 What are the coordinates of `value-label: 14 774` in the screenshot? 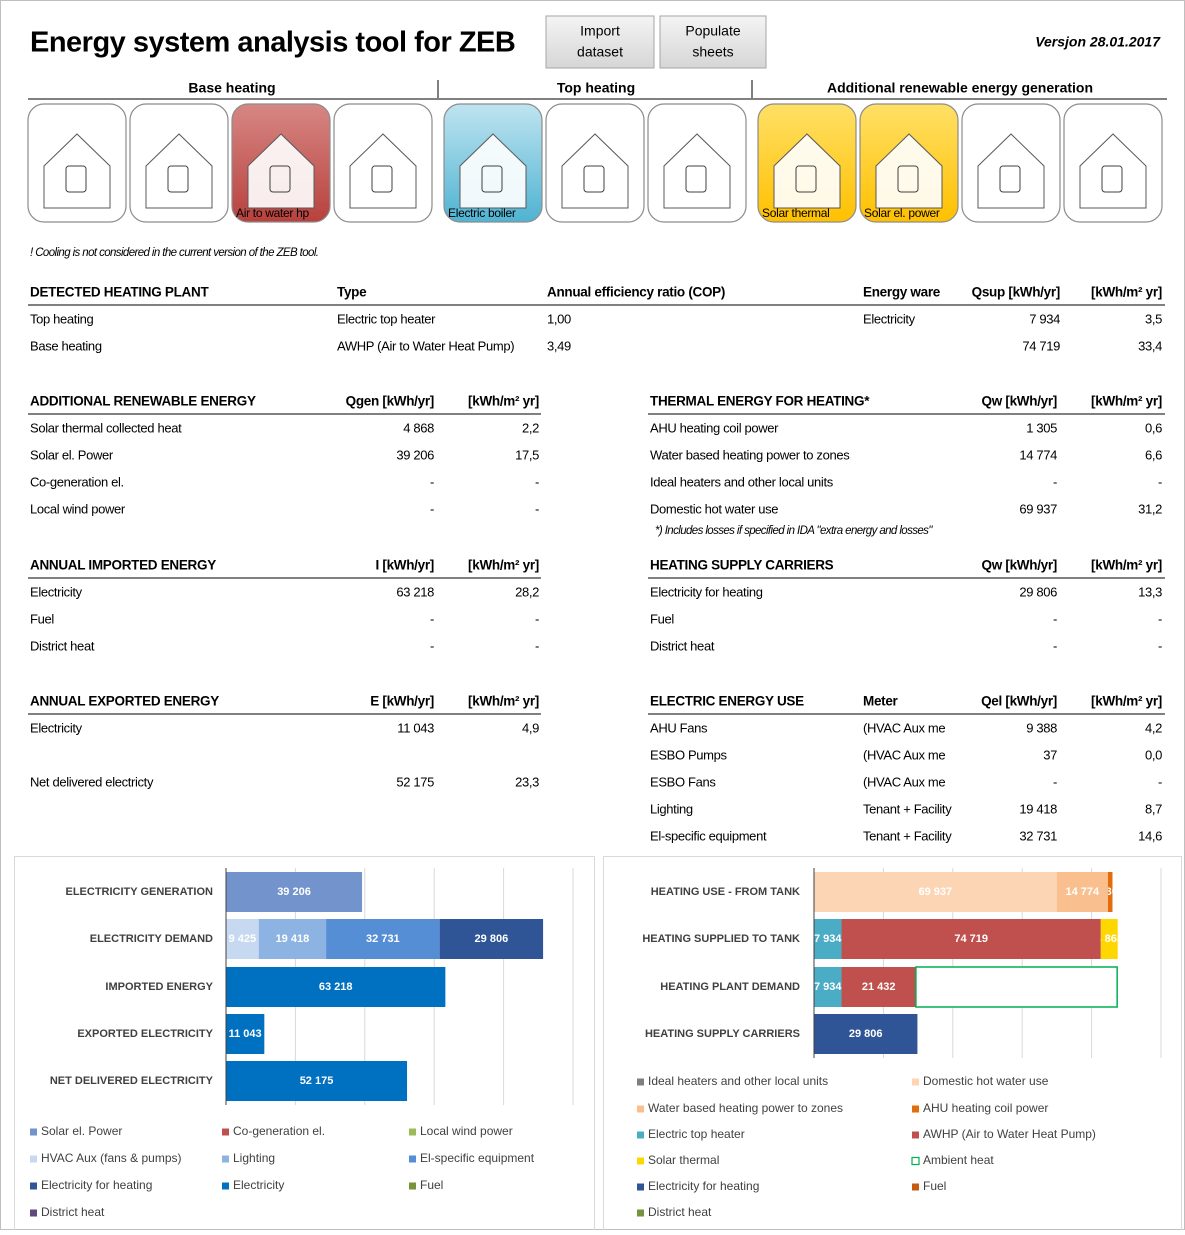 It's located at (1082, 892).